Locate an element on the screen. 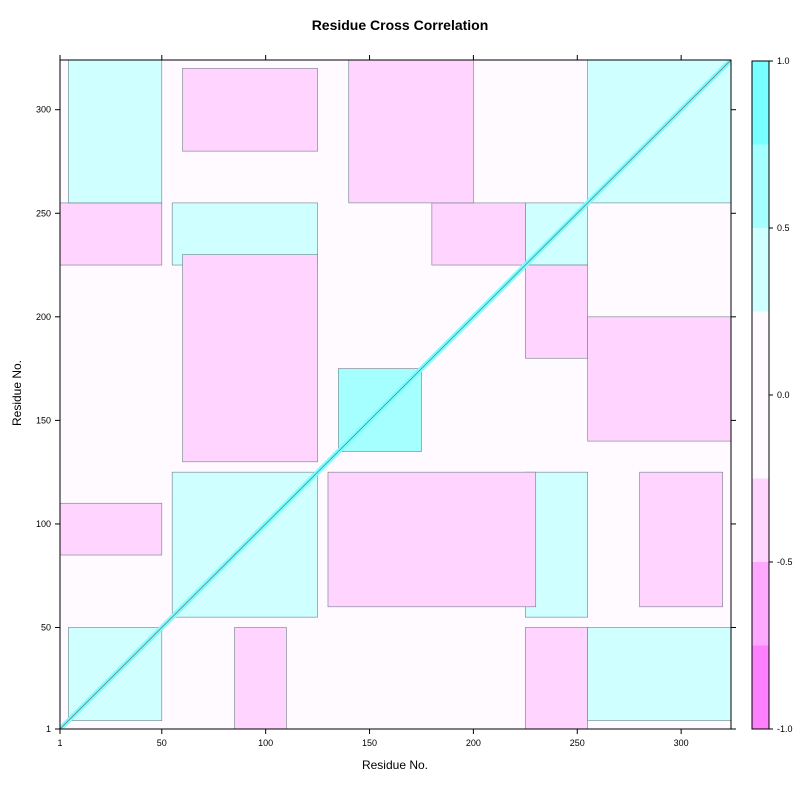 The height and width of the screenshot is (800, 800). y-axis-label: Residue No. is located at coordinates (17, 393).